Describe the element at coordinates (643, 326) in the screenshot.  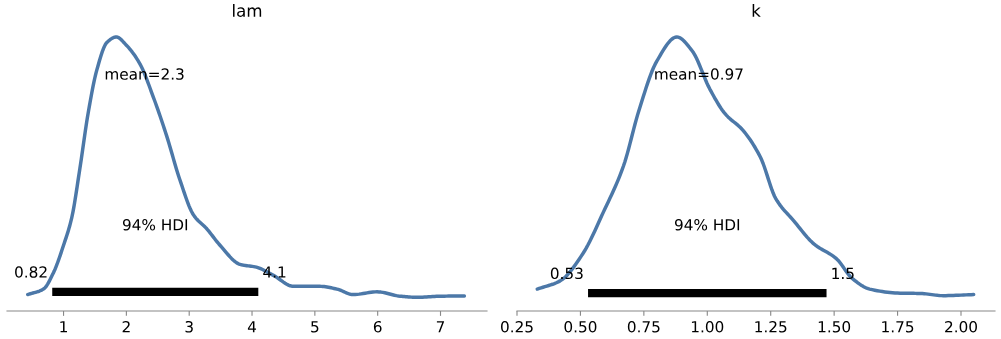
I see `x-tick-label: 0.75` at that location.